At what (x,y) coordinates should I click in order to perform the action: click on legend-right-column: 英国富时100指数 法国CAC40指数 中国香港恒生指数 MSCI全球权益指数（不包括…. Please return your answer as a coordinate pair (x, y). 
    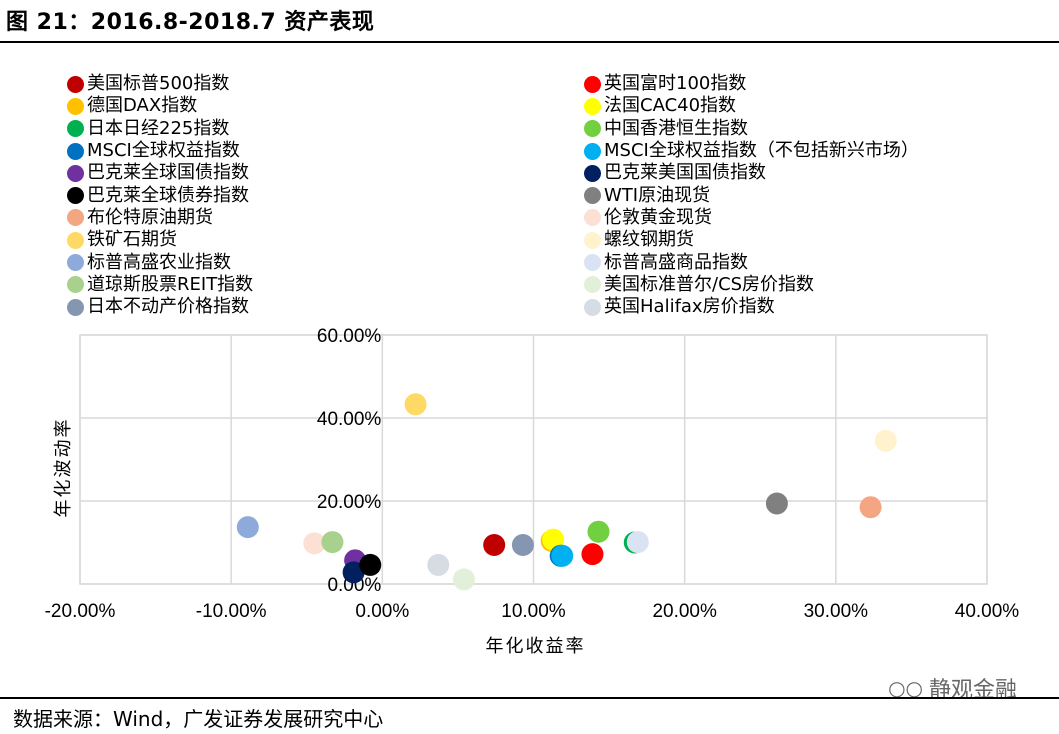
    Looking at the image, I should click on (751, 195).